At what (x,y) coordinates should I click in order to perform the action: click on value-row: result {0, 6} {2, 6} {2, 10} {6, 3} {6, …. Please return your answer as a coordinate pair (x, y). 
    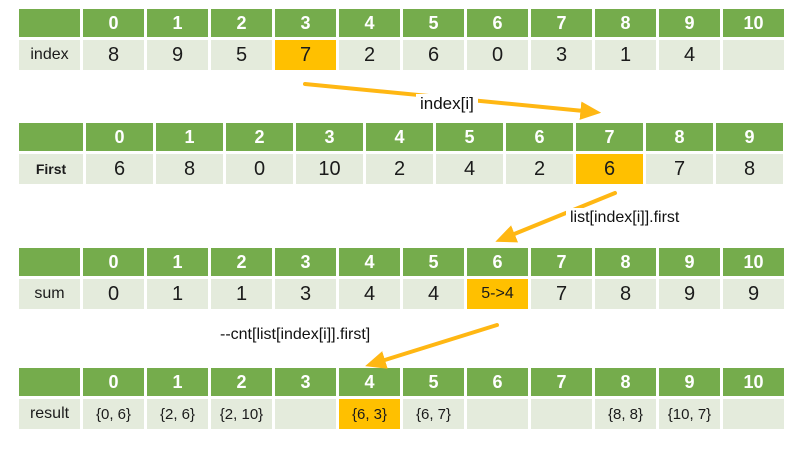
    Looking at the image, I should click on (401, 414).